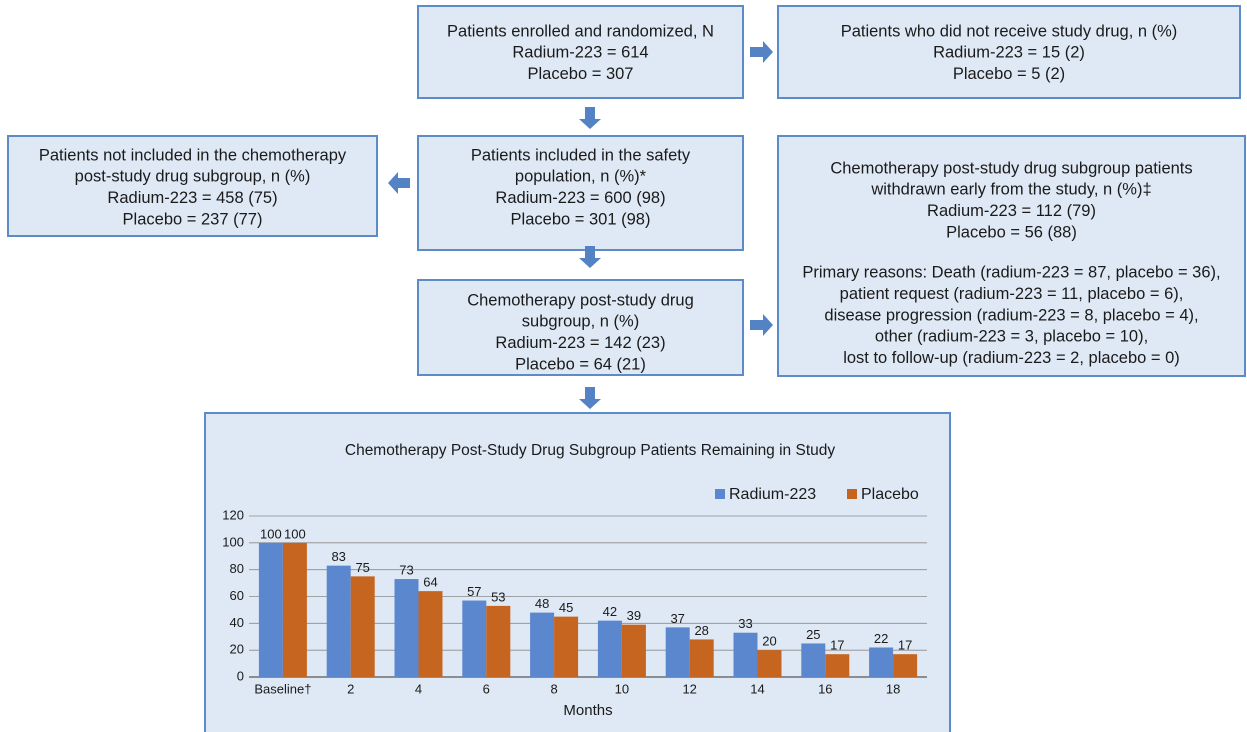 The image size is (1247, 732). Describe the element at coordinates (237, 568) in the screenshot. I see `y-tick-label: 80` at that location.